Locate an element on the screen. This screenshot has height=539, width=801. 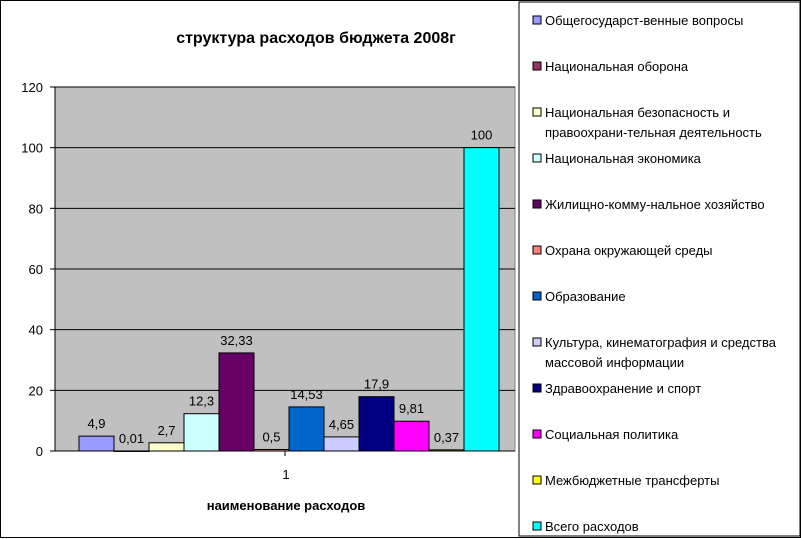
x-axis-label: наименование расходов is located at coordinates (286, 505).